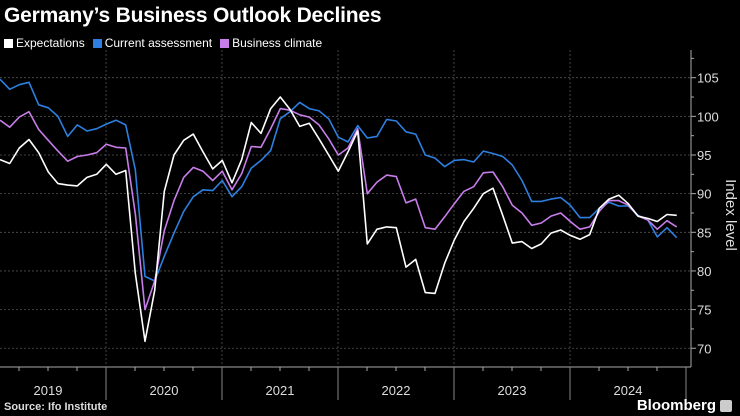 Image resolution: width=740 pixels, height=416 pixels. I want to click on y-tick-label: 90, so click(704, 194).